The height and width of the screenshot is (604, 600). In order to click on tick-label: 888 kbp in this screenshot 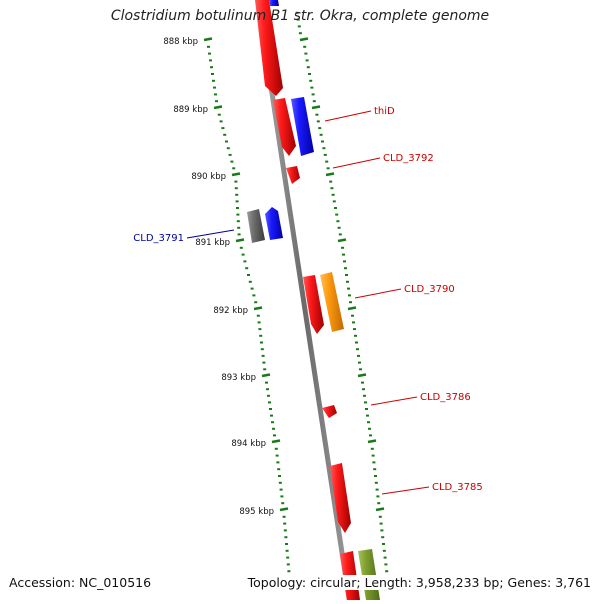, I will do `click(180, 42)`.